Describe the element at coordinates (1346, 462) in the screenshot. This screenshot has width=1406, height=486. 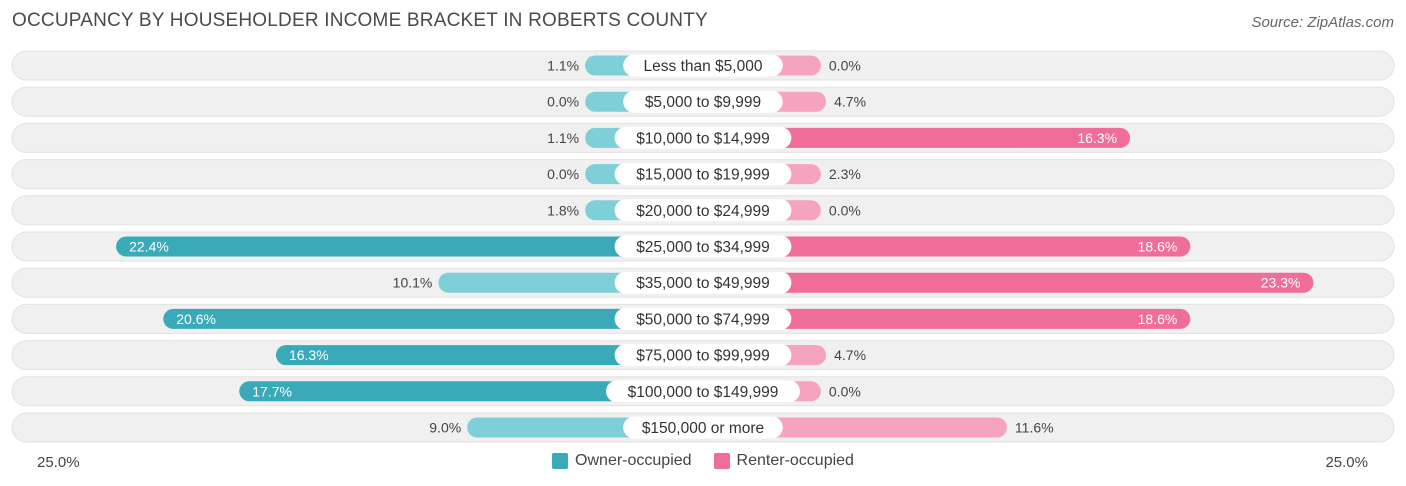
I see `axis-right-label: 25.0%` at that location.